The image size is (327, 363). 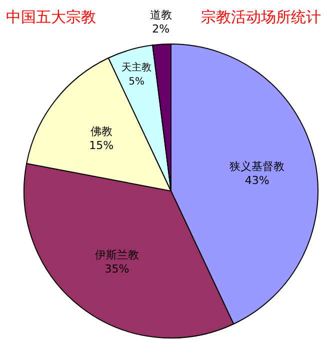 What do you see at coordinates (117, 269) in the screenshot?
I see `data-label: 35%` at bounding box center [117, 269].